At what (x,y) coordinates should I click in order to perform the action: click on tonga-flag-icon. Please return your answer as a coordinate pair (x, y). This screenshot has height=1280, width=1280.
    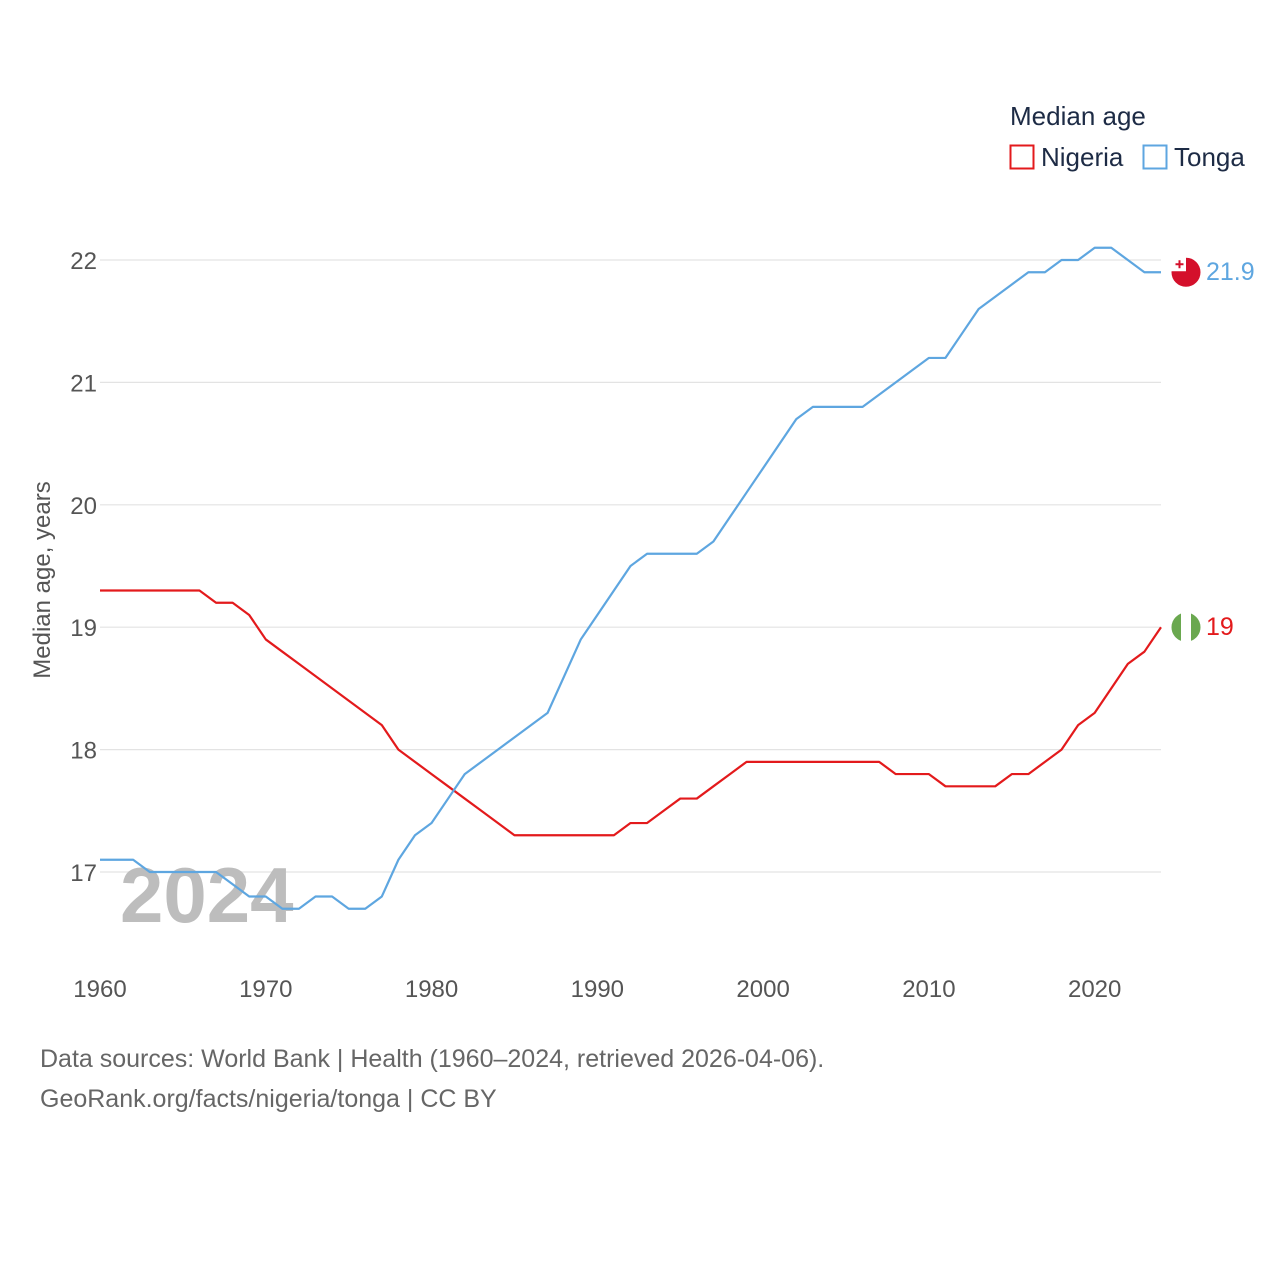
    Looking at the image, I should click on (1186, 272).